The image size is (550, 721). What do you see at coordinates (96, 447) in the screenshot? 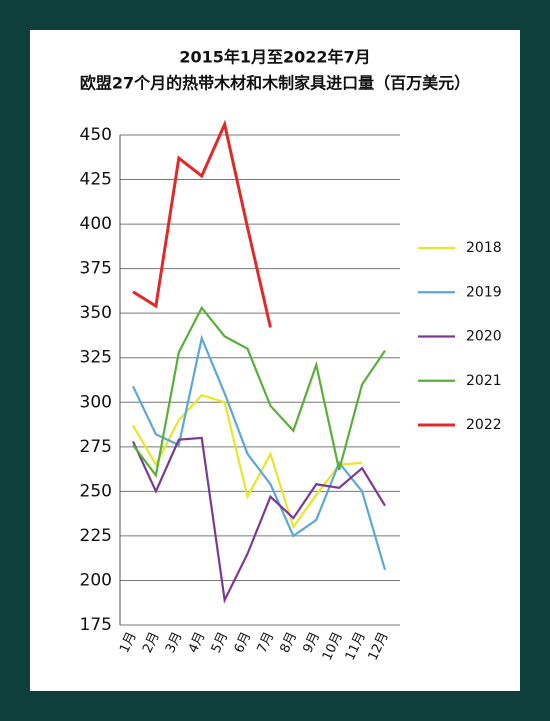
I see `y-tick-label: 275` at bounding box center [96, 447].